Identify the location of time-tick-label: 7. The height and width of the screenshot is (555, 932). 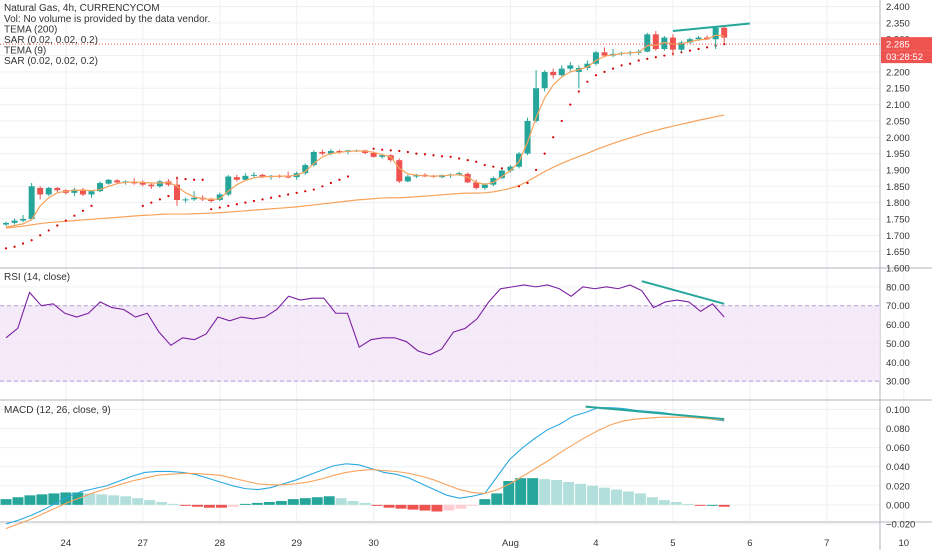
(826, 543).